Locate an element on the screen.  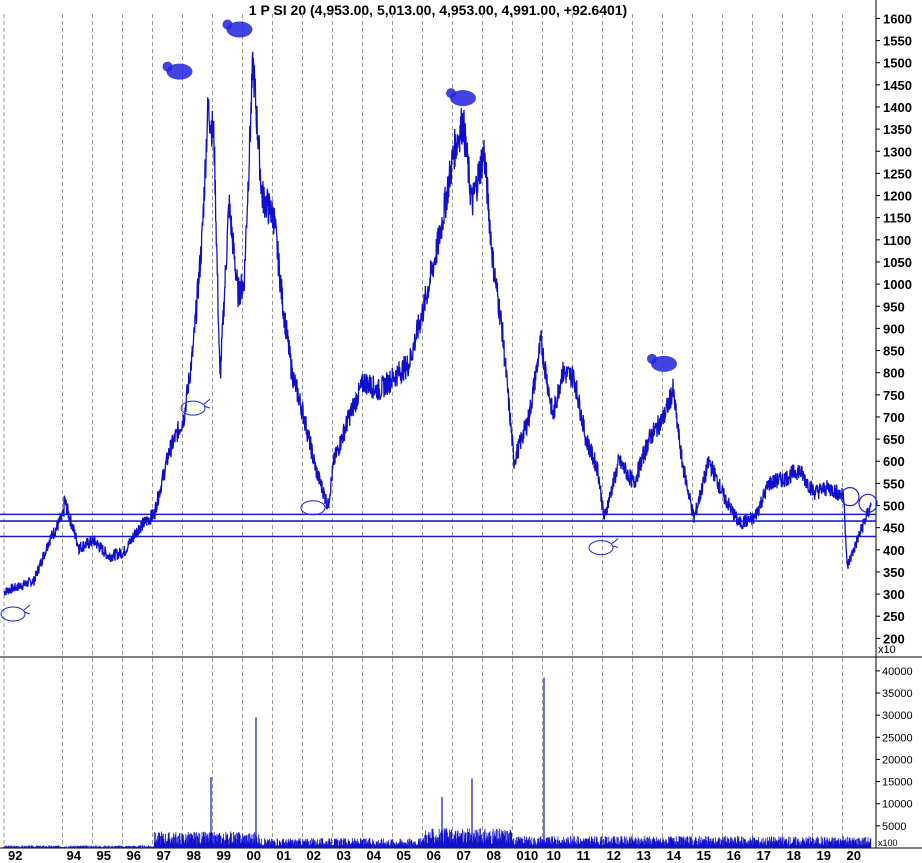
y-tick-label: 650 is located at coordinates (894, 439).